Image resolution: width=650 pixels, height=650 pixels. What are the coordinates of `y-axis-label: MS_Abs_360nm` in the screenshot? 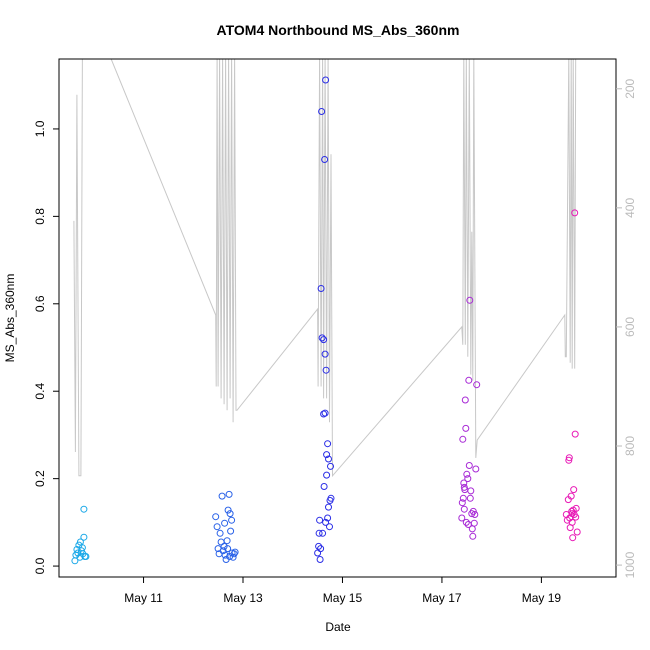 It's located at (10, 318).